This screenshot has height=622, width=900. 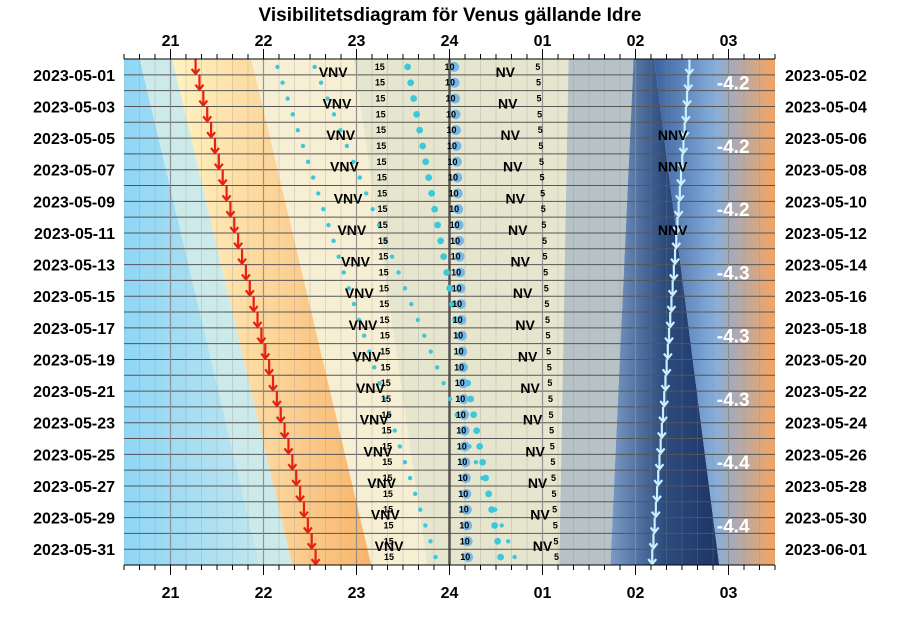 What do you see at coordinates (826, 266) in the screenshot?
I see `right-date-label: 2023-05-14` at bounding box center [826, 266].